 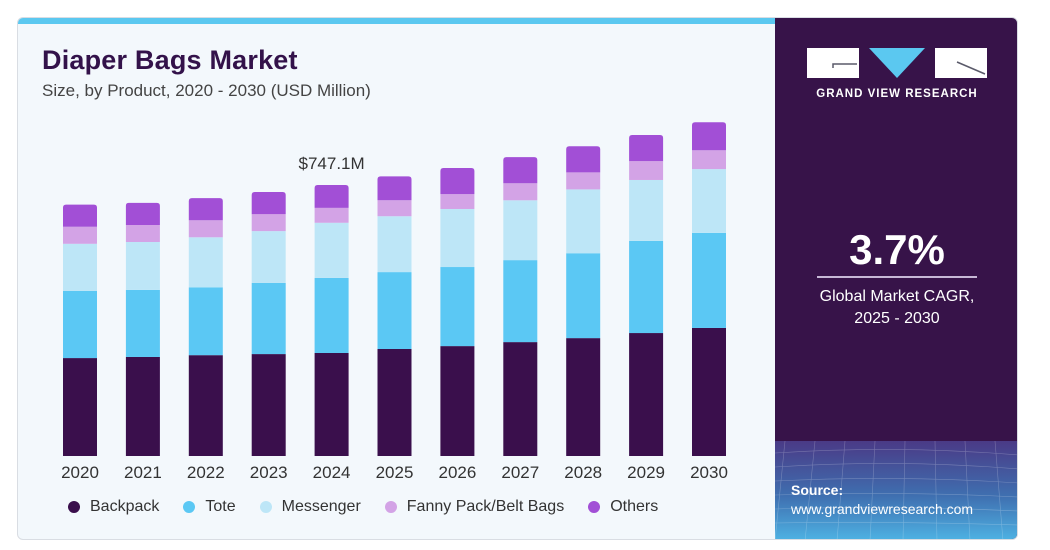 What do you see at coordinates (205, 405) in the screenshot?
I see `bar-backpack-2022` at bounding box center [205, 405].